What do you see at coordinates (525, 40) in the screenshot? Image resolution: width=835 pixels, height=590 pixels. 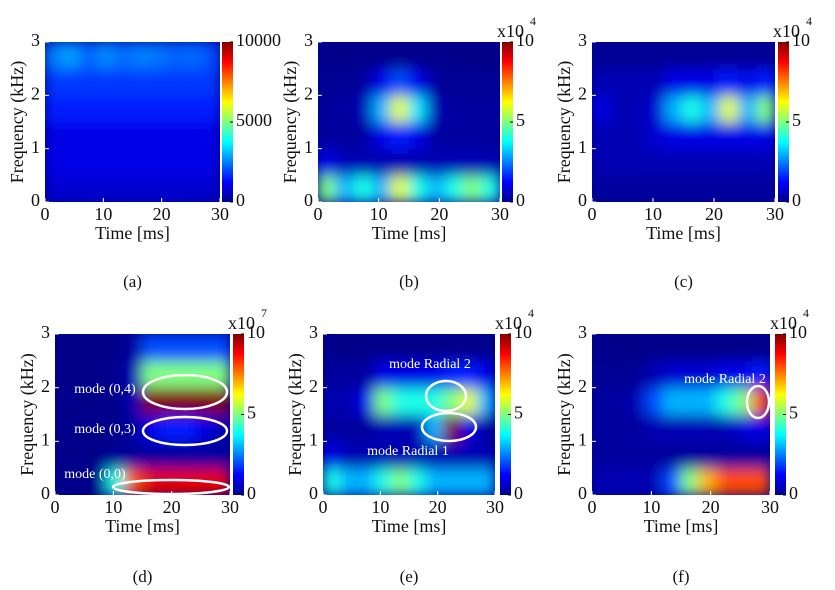 I see `colorbar-tick-label: 10` at bounding box center [525, 40].